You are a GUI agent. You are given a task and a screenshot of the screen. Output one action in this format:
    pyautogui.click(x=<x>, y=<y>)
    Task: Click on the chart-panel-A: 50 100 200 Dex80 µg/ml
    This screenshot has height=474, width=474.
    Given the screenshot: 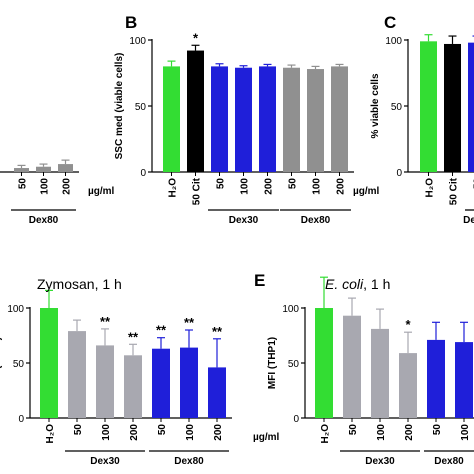 What is the action you would take?
    pyautogui.click(x=57, y=192)
    